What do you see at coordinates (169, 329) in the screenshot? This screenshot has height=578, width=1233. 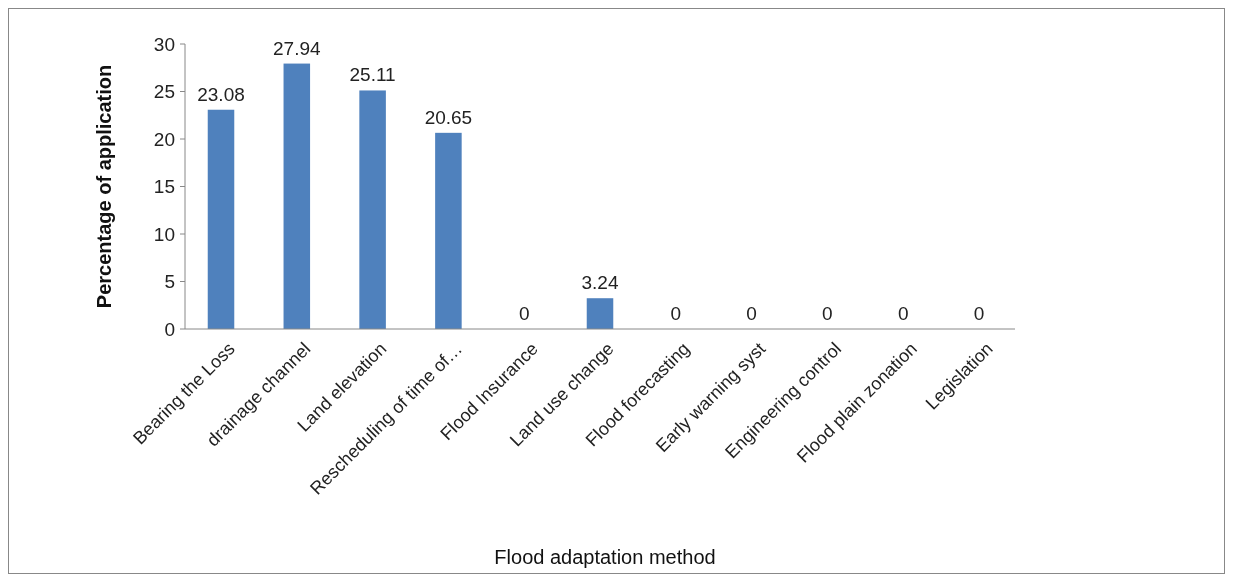 I see `y-tick-label: 0` at bounding box center [169, 329].